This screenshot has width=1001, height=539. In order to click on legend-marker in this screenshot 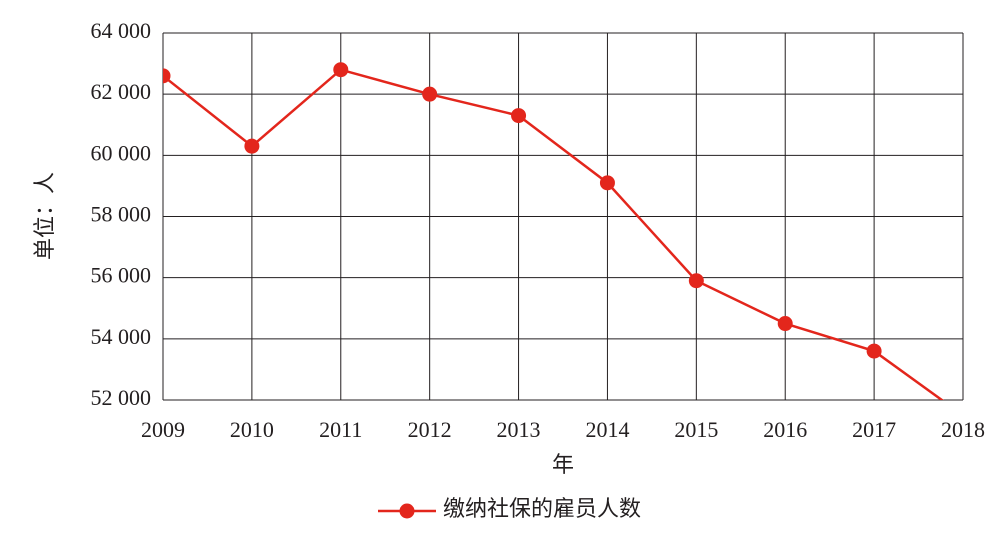, I will do `click(407, 511)`.